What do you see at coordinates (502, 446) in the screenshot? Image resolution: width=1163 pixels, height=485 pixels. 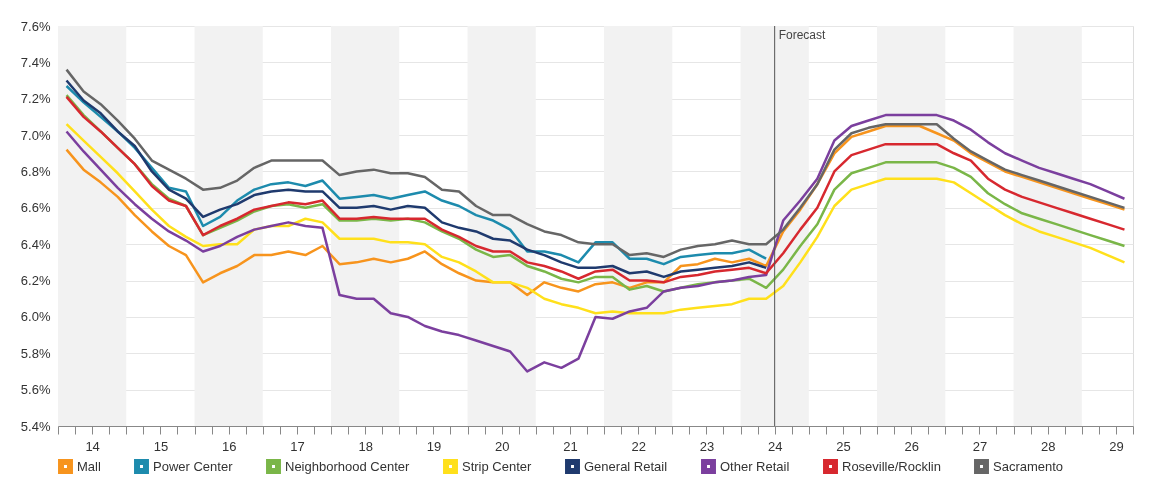 I see `x-tick-label: 20` at bounding box center [502, 446].